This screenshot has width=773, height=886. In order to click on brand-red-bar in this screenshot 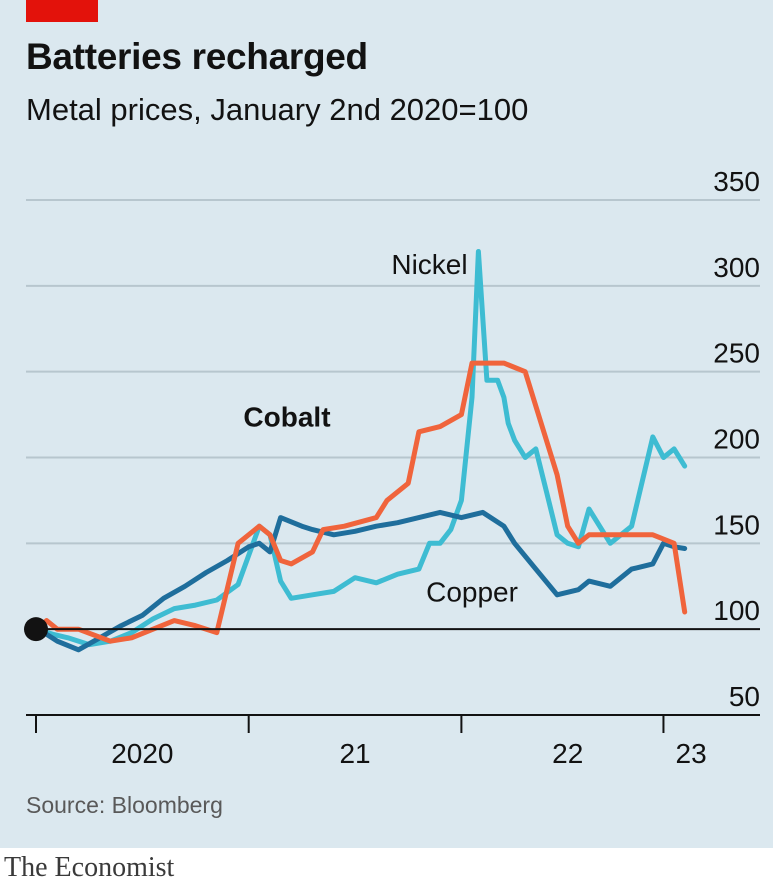, I will do `click(62, 11)`.